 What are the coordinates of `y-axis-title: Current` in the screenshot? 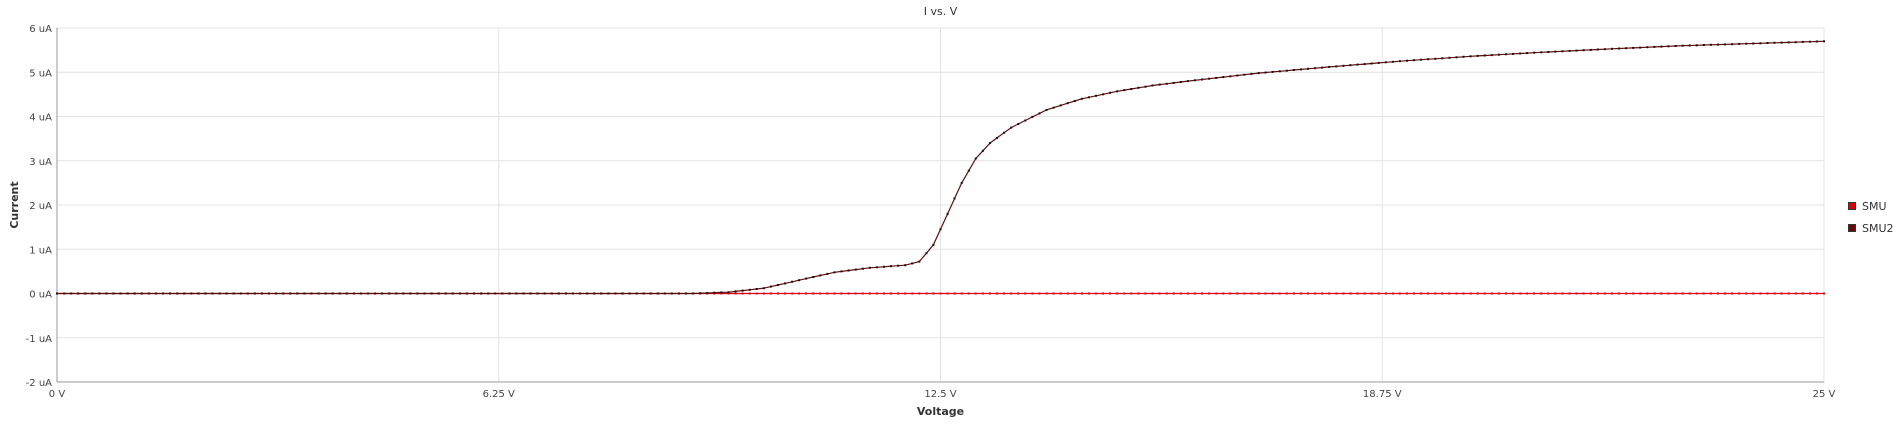 It's located at (14, 204).